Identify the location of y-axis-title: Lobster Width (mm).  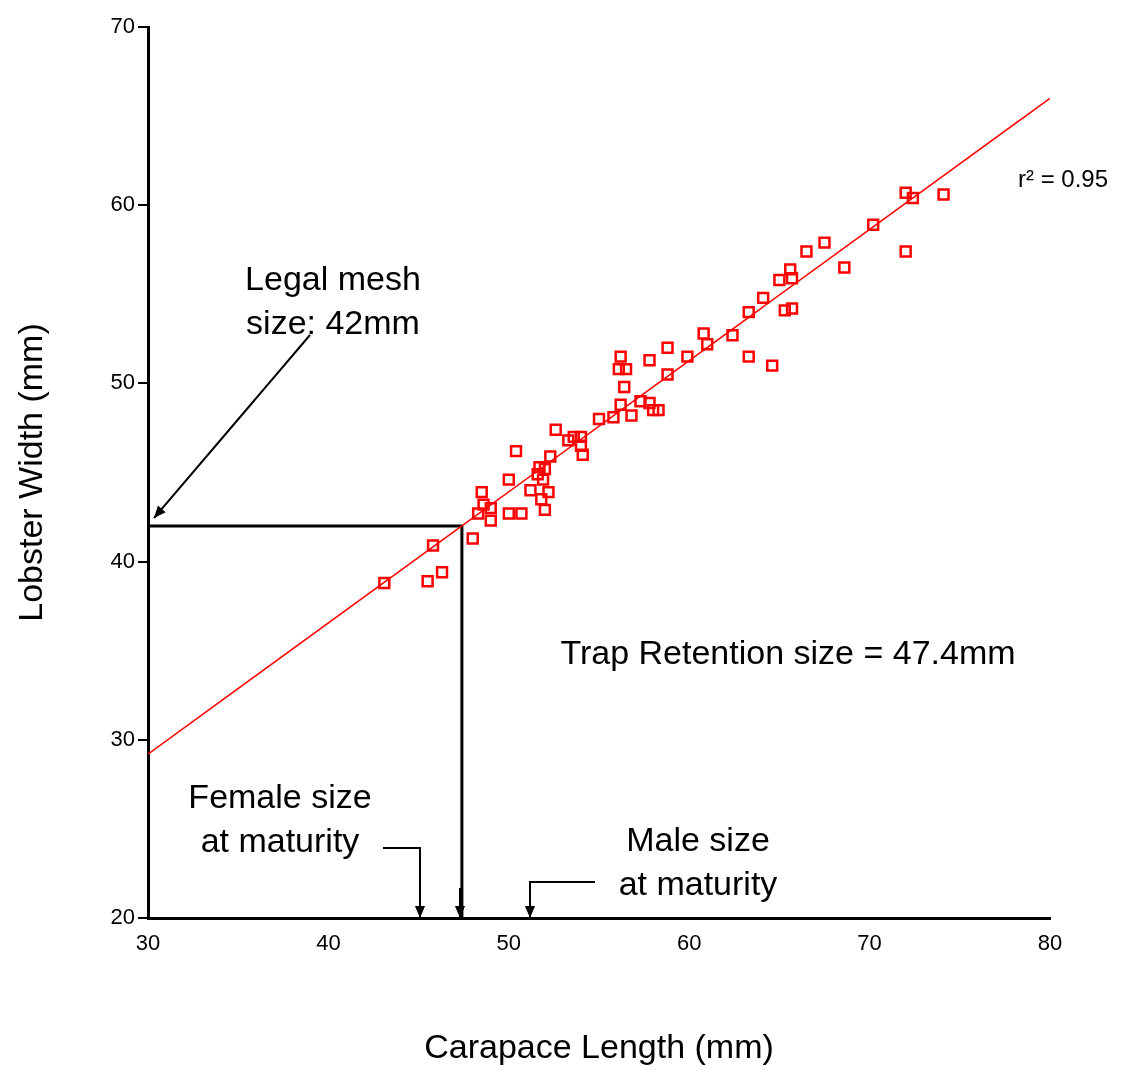
(29, 472).